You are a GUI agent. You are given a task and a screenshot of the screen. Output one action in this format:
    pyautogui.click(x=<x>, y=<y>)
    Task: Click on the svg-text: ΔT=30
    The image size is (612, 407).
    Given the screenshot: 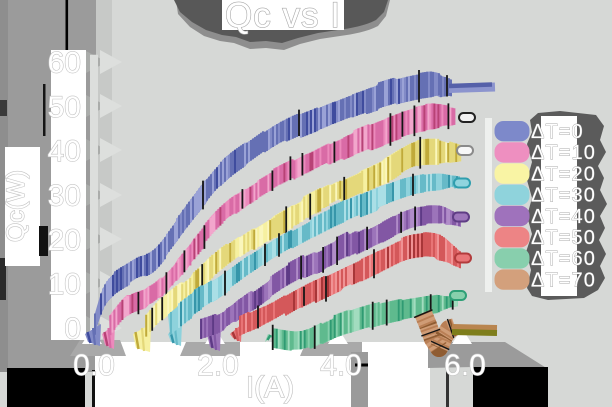 What is the action you would take?
    pyautogui.click(x=563, y=196)
    